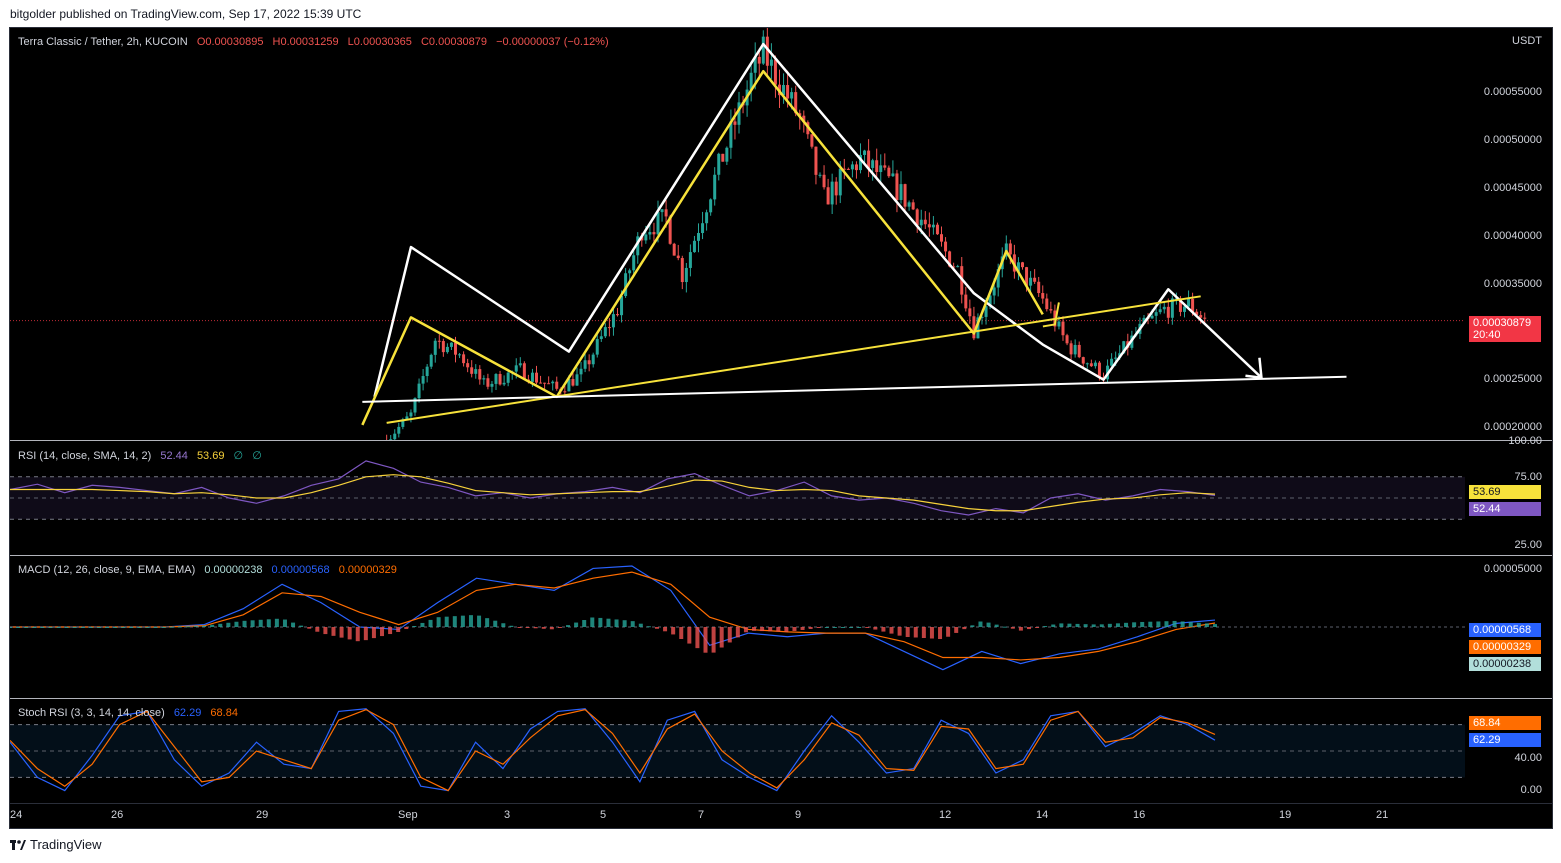 This screenshot has height=863, width=1561. What do you see at coordinates (1505, 723) in the screenshot?
I see `stoch-d-badge: 68.84` at bounding box center [1505, 723].